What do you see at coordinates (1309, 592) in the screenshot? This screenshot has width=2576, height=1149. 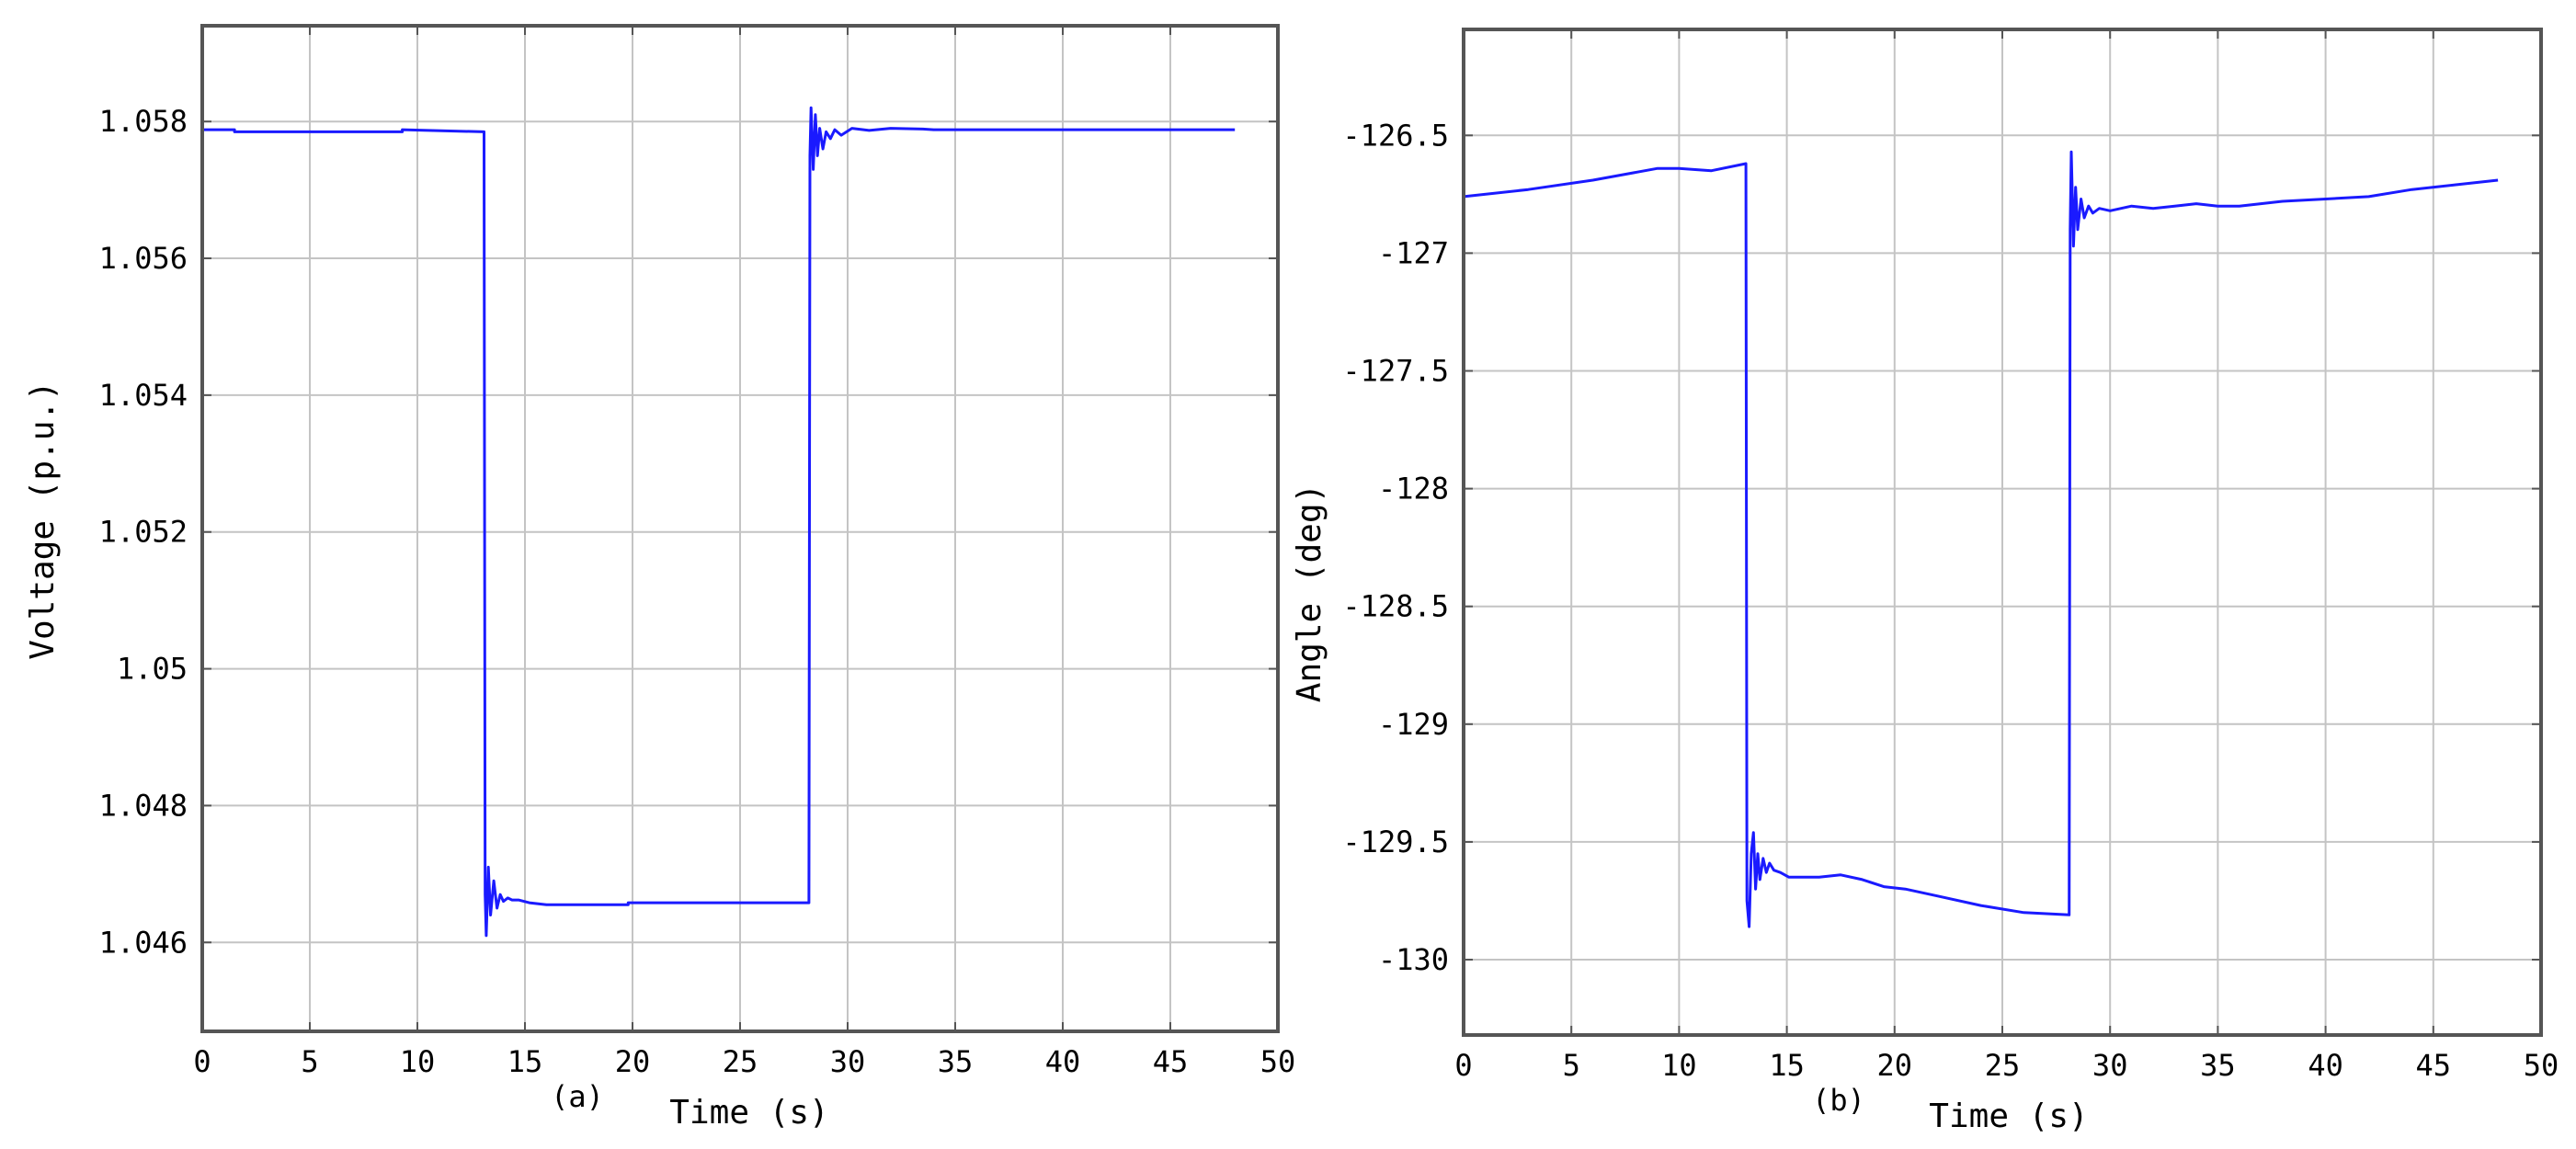 I see `y-axis-label-b: Angle (deg)` at bounding box center [1309, 592].